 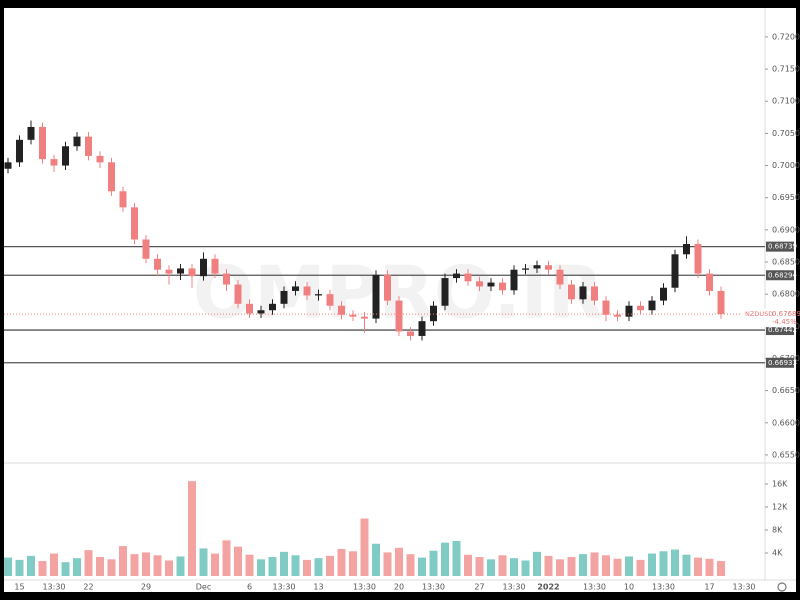 I want to click on change-label: -4.45%, so click(x=784, y=322).